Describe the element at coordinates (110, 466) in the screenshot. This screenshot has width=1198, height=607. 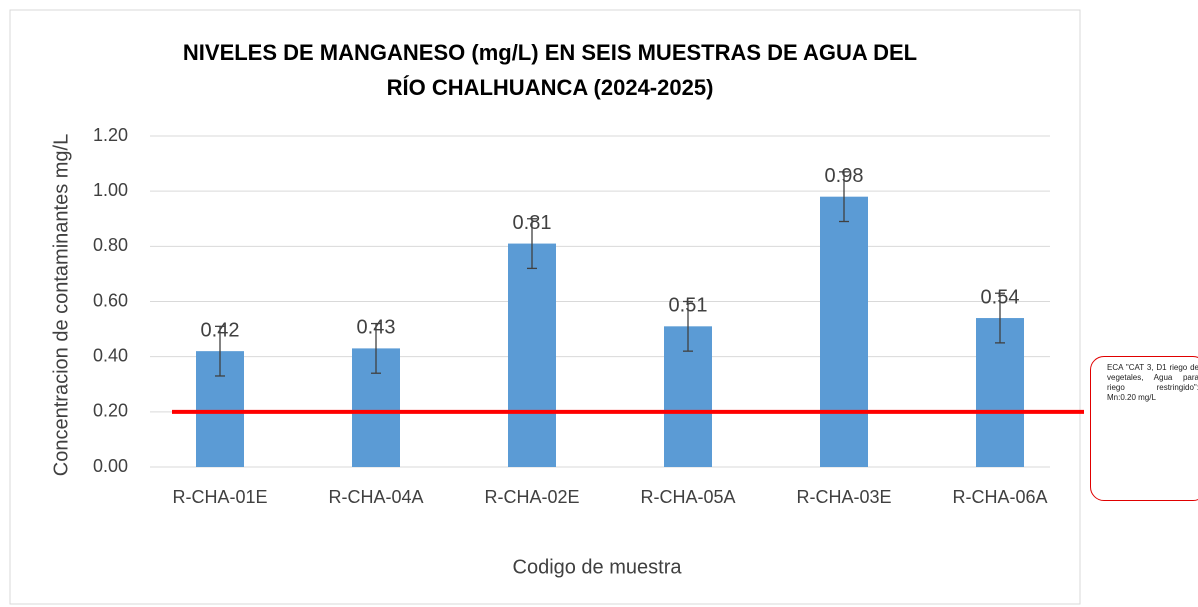
I see `y-tick-label: 0.00` at that location.